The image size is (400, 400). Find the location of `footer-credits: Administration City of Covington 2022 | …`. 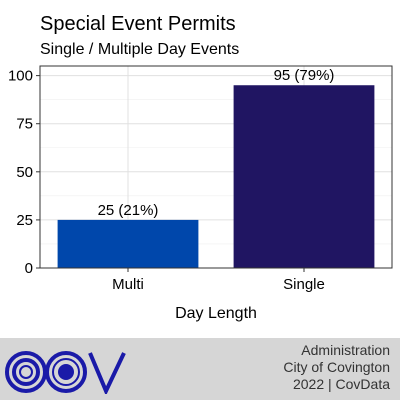

footer-credits: Administration City of Covington 2022 | … is located at coordinates (336, 367).